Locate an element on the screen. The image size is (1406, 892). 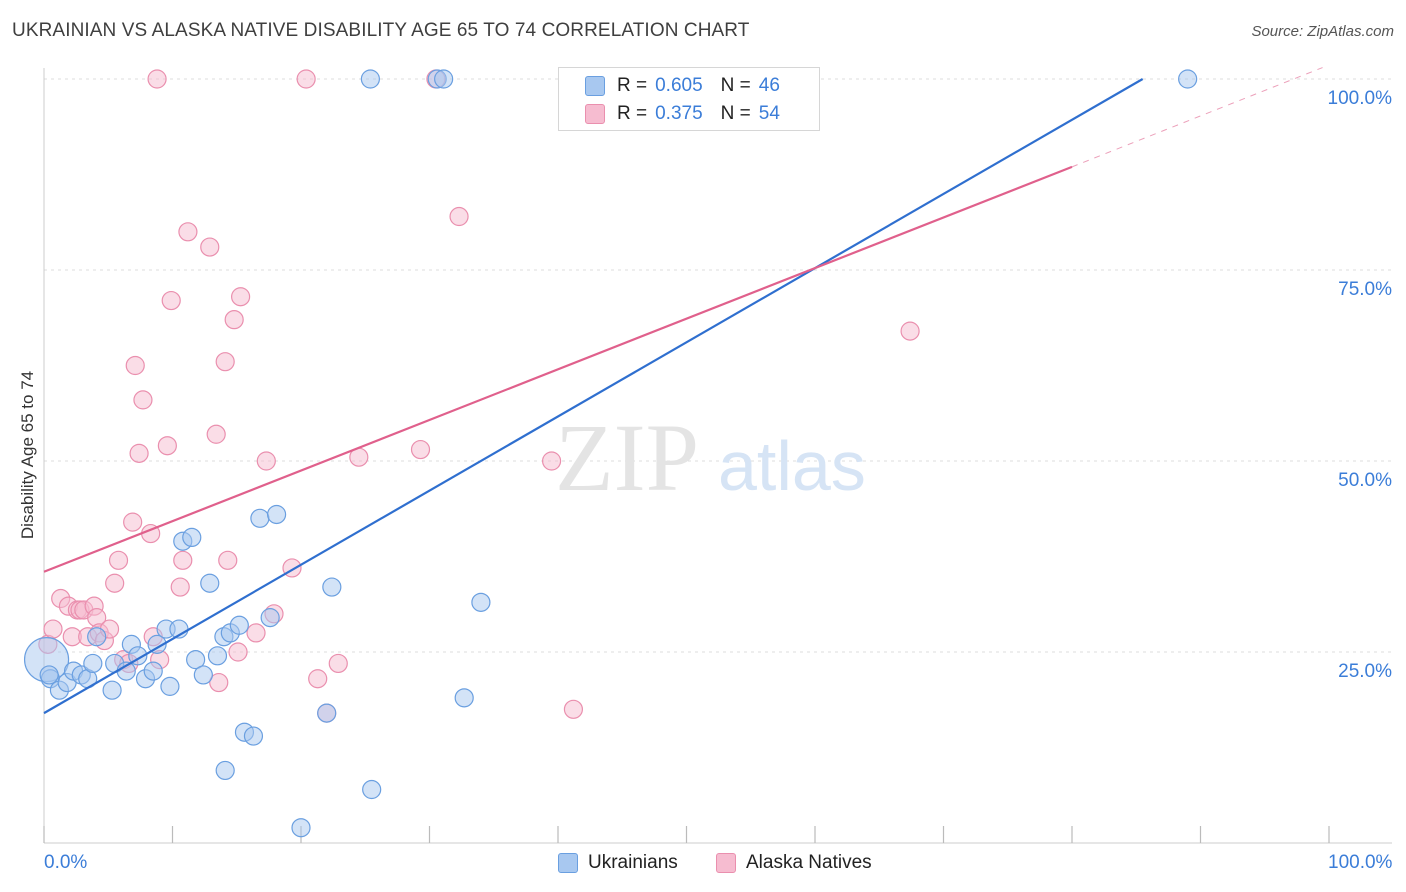
y-tick-labels: 25.0% 50.0% 75.0% 100.0% is located at coordinates (1360, 385).